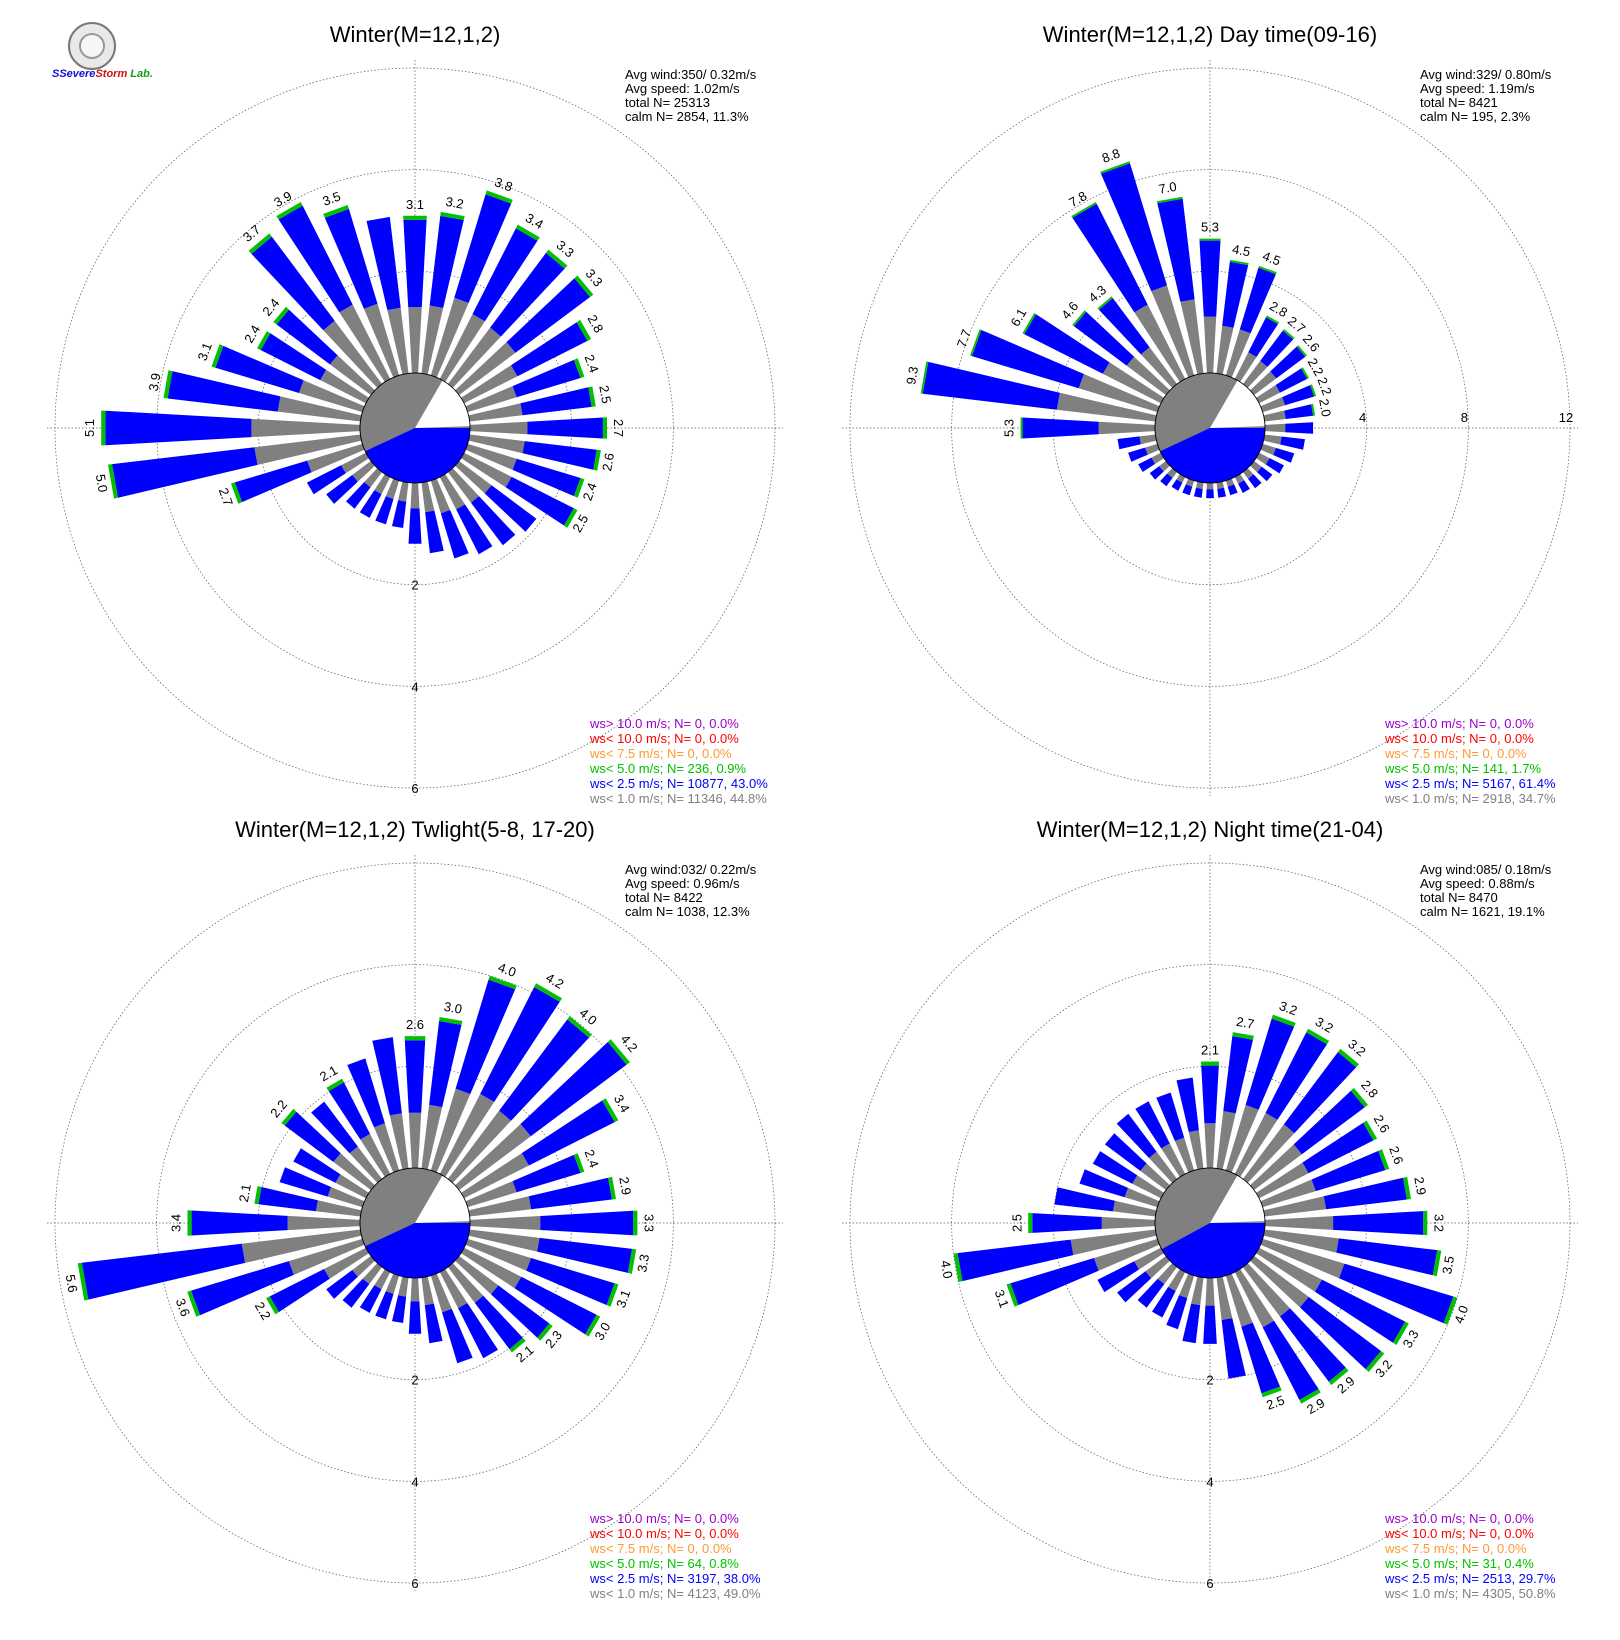  What do you see at coordinates (442, 404) in the screenshot?
I see `calm-white-share` at bounding box center [442, 404].